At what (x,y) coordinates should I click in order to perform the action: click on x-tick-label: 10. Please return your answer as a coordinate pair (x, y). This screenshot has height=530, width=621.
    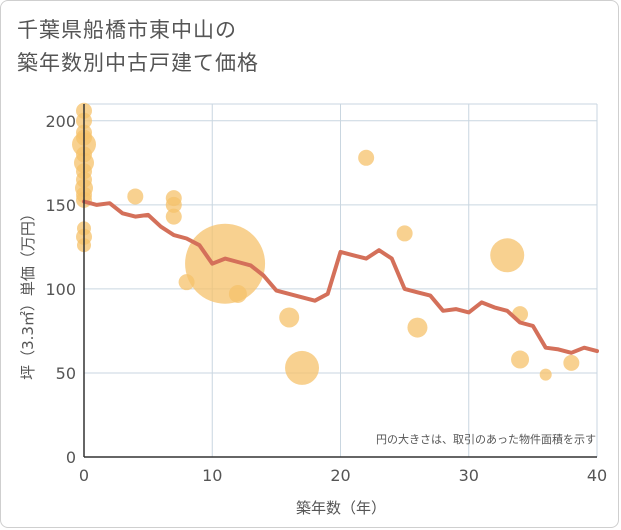
    Looking at the image, I should click on (212, 475).